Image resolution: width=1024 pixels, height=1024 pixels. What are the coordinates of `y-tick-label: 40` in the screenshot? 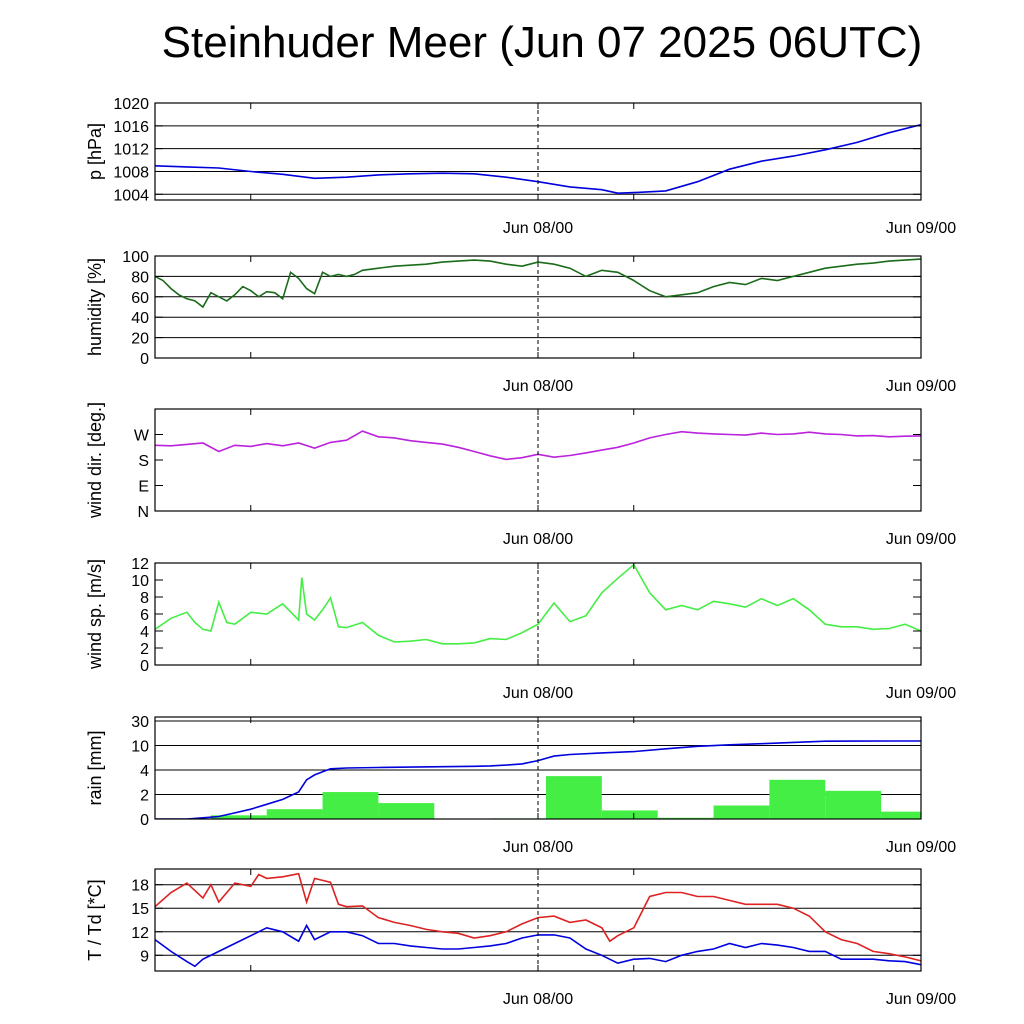 It's located at (140, 318).